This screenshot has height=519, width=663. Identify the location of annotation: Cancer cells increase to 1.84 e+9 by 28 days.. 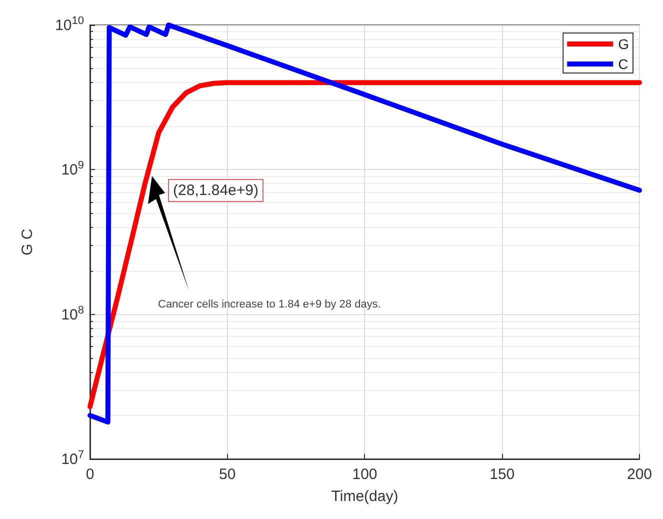
(269, 304).